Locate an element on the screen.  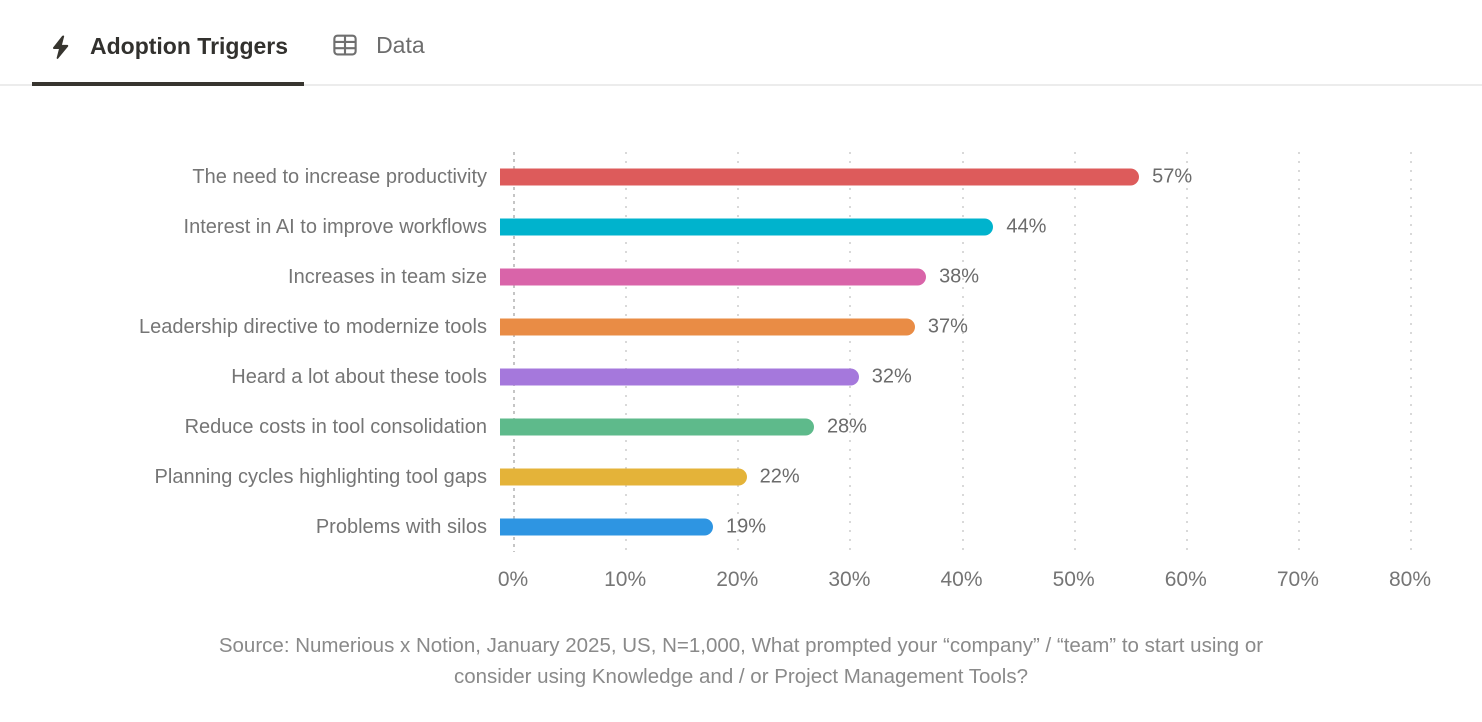
category-label: Increases in team size is located at coordinates (387, 276).